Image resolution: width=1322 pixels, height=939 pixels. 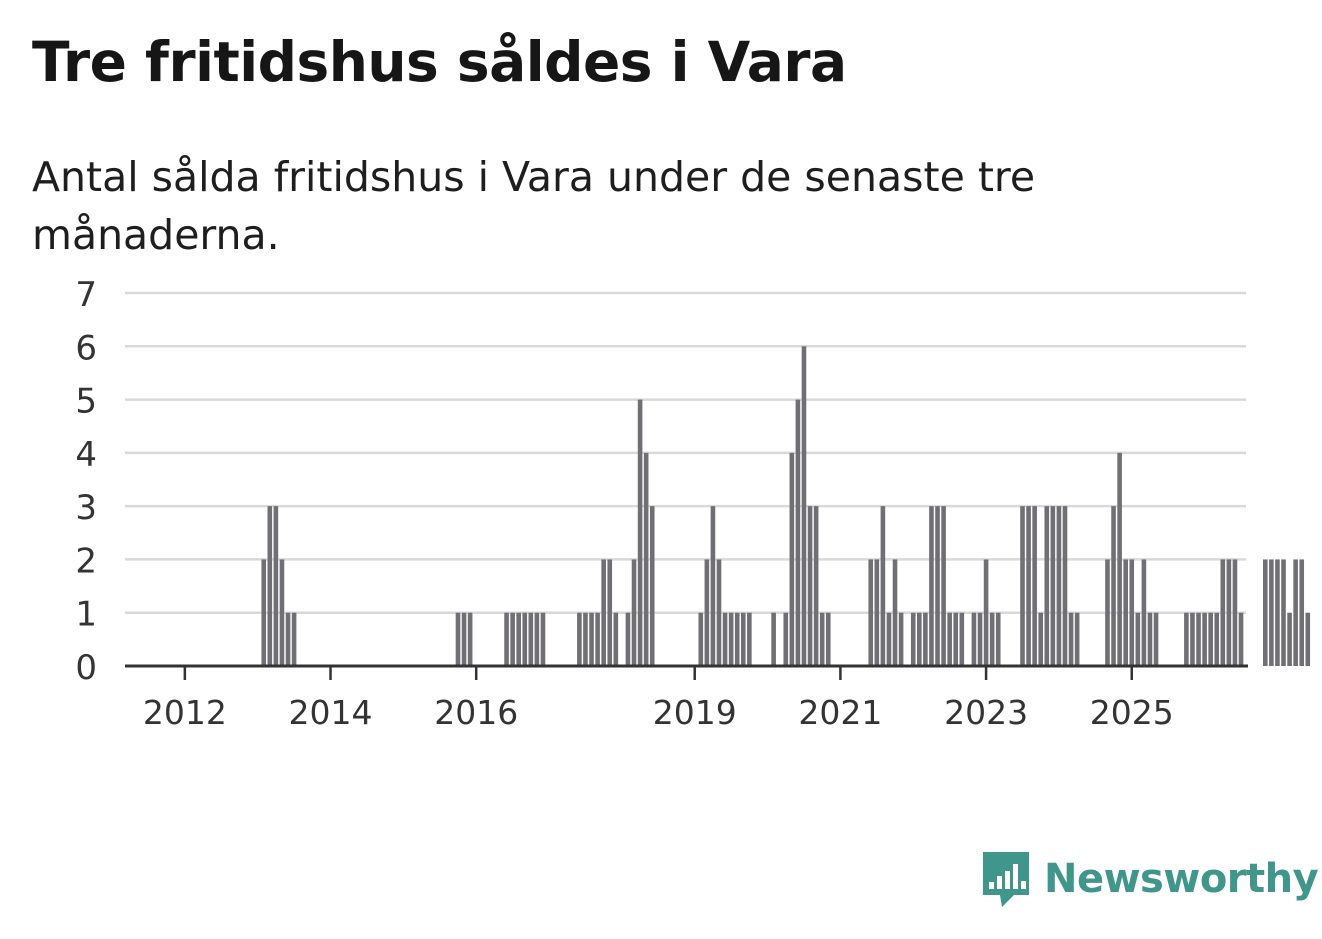 I want to click on x-tick-label: 2016, so click(x=476, y=712).